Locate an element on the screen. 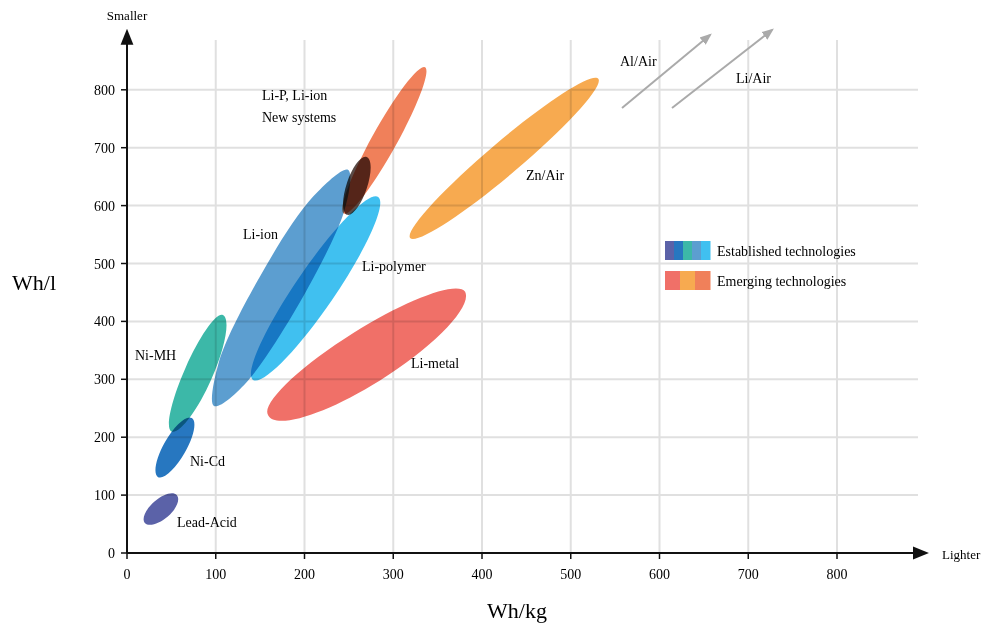 Image resolution: width=1002 pixels, height=630 pixels. y-tick-label: 600 is located at coordinates (104, 206).